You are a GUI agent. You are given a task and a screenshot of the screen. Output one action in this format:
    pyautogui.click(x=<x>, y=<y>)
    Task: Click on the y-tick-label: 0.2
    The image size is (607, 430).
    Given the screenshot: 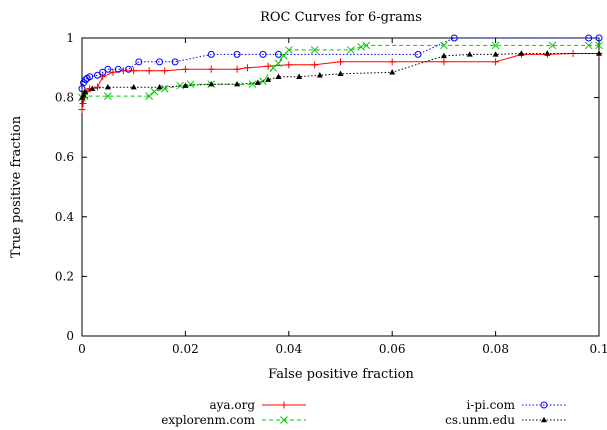 What is the action you would take?
    pyautogui.click(x=64, y=276)
    